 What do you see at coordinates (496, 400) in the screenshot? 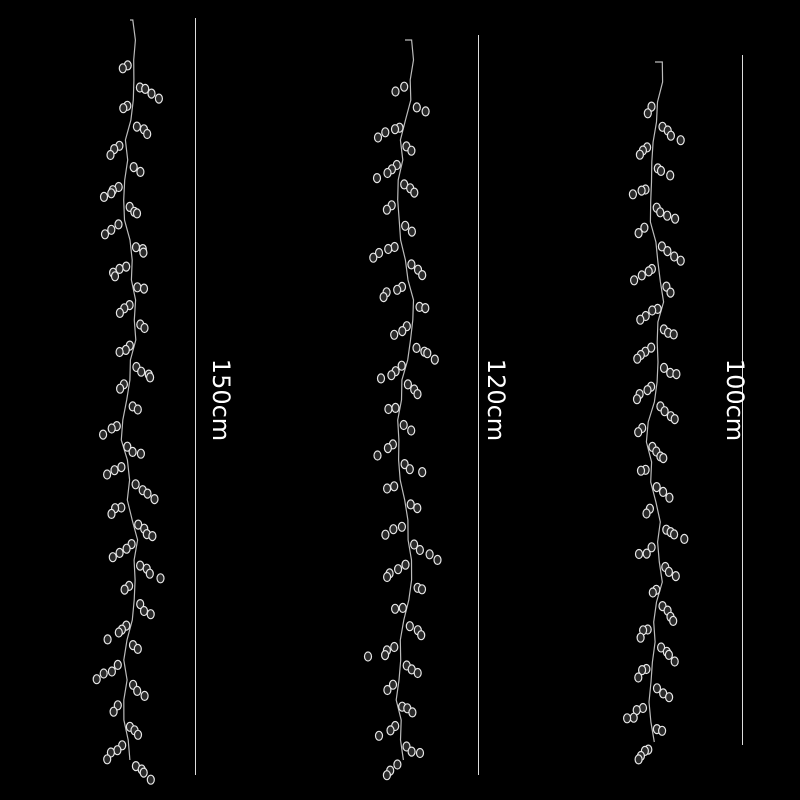
I see `length-label-120: 120cm` at bounding box center [496, 400].